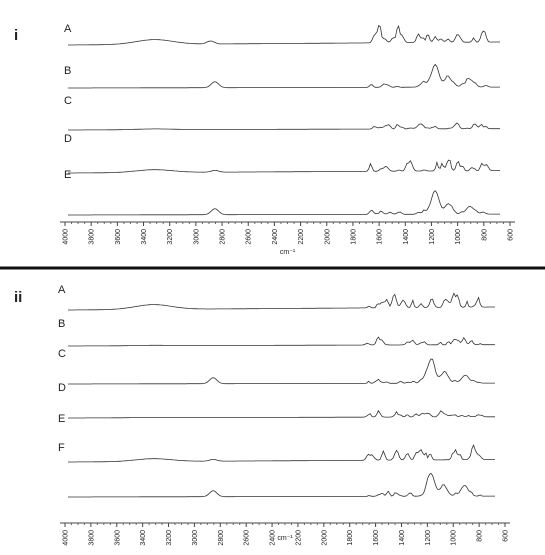  I want to click on panel-label: i, so click(16, 35).